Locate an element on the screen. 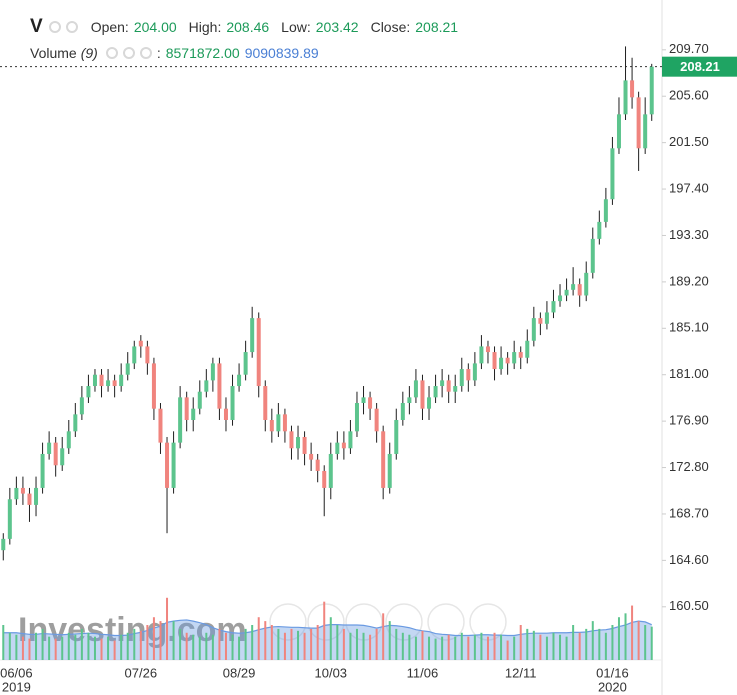  x-year-label: 2020 is located at coordinates (612, 686).